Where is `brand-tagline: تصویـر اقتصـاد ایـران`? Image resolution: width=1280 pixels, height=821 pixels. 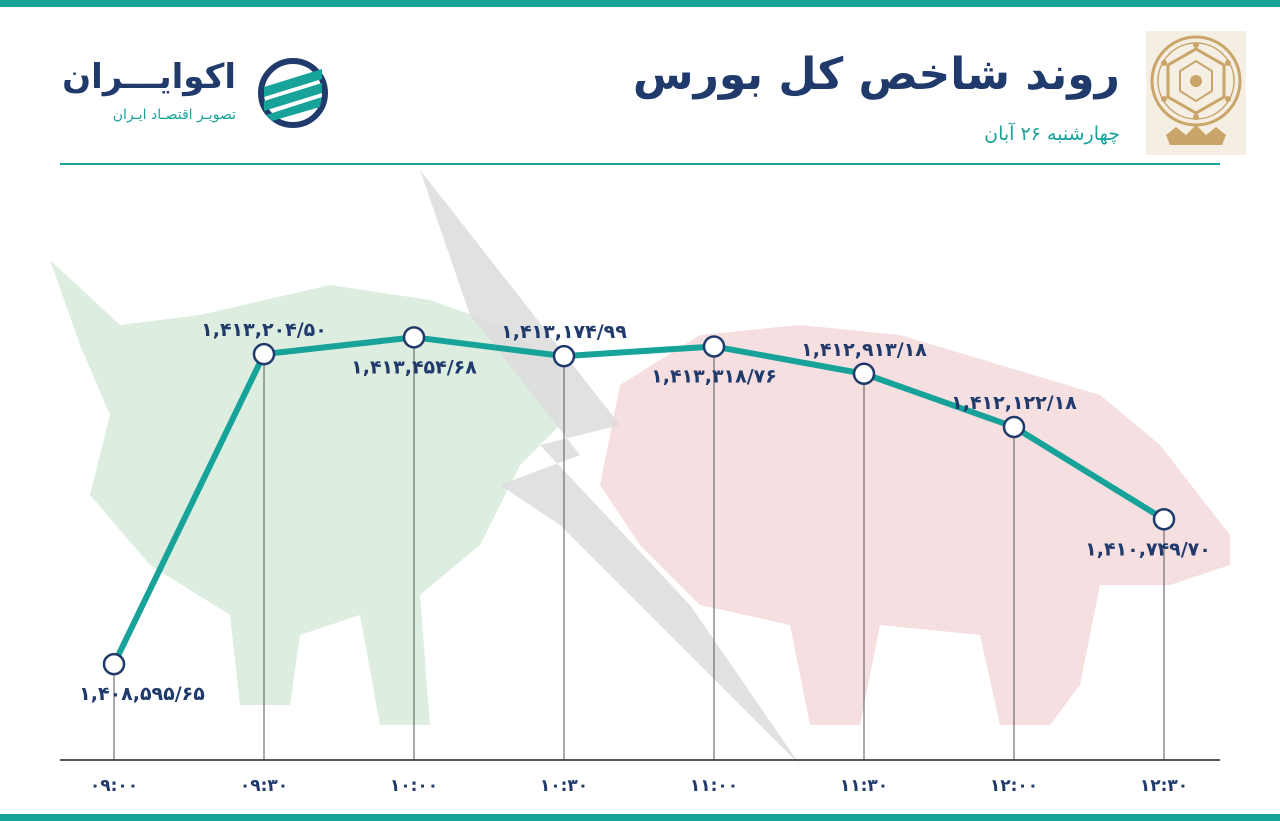 brand-tagline: تصویـر اقتصـاد ایـران is located at coordinates (174, 115).